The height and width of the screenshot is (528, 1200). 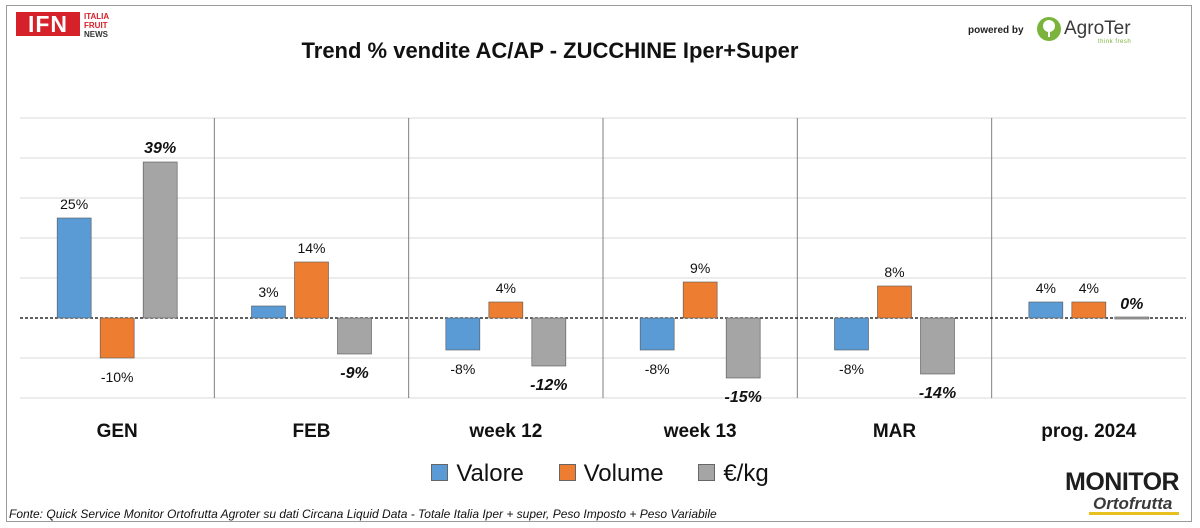 What do you see at coordinates (1122, 482) in the screenshot?
I see `monitor-logo-top: MONITOR` at bounding box center [1122, 482].